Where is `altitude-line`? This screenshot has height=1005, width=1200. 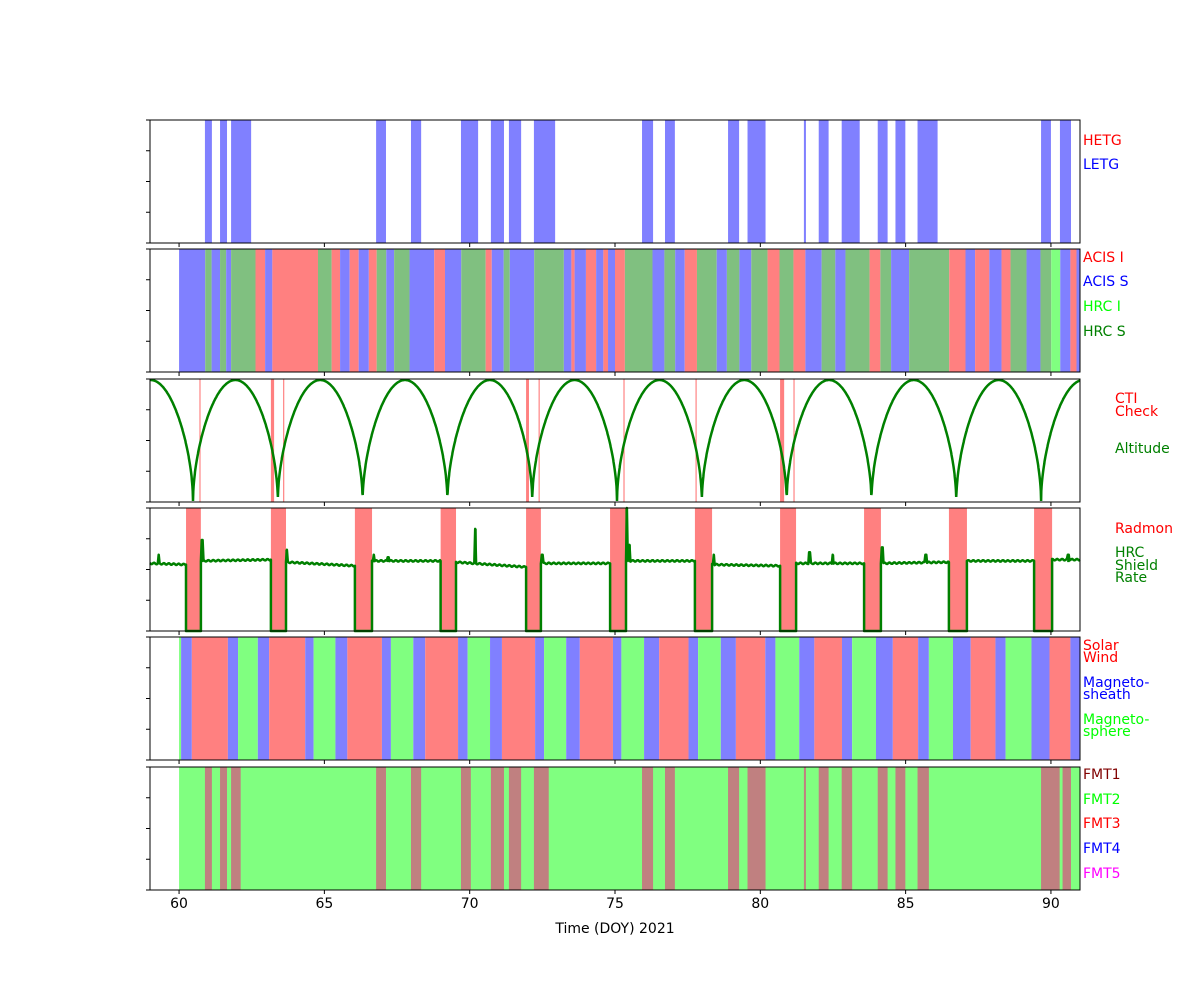 altitude-line is located at coordinates (615, 440).